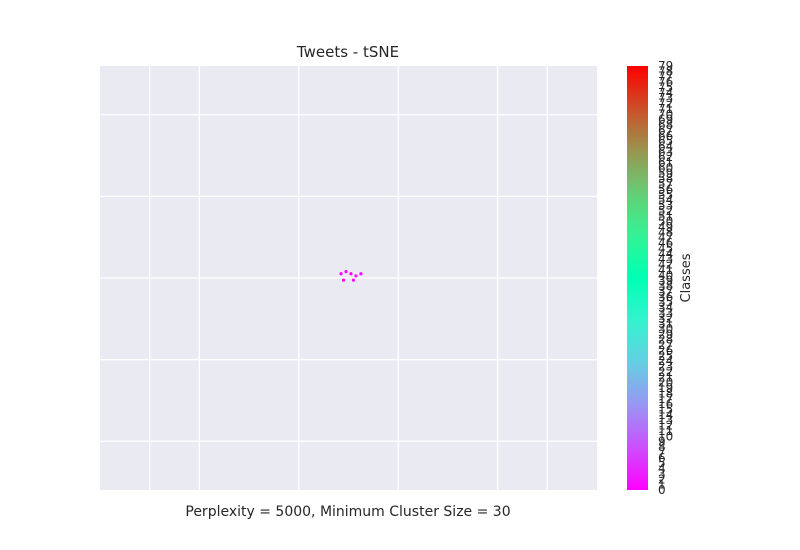 This screenshot has width=800, height=550. I want to click on colorbar-tick-label: 44, so click(665, 254).